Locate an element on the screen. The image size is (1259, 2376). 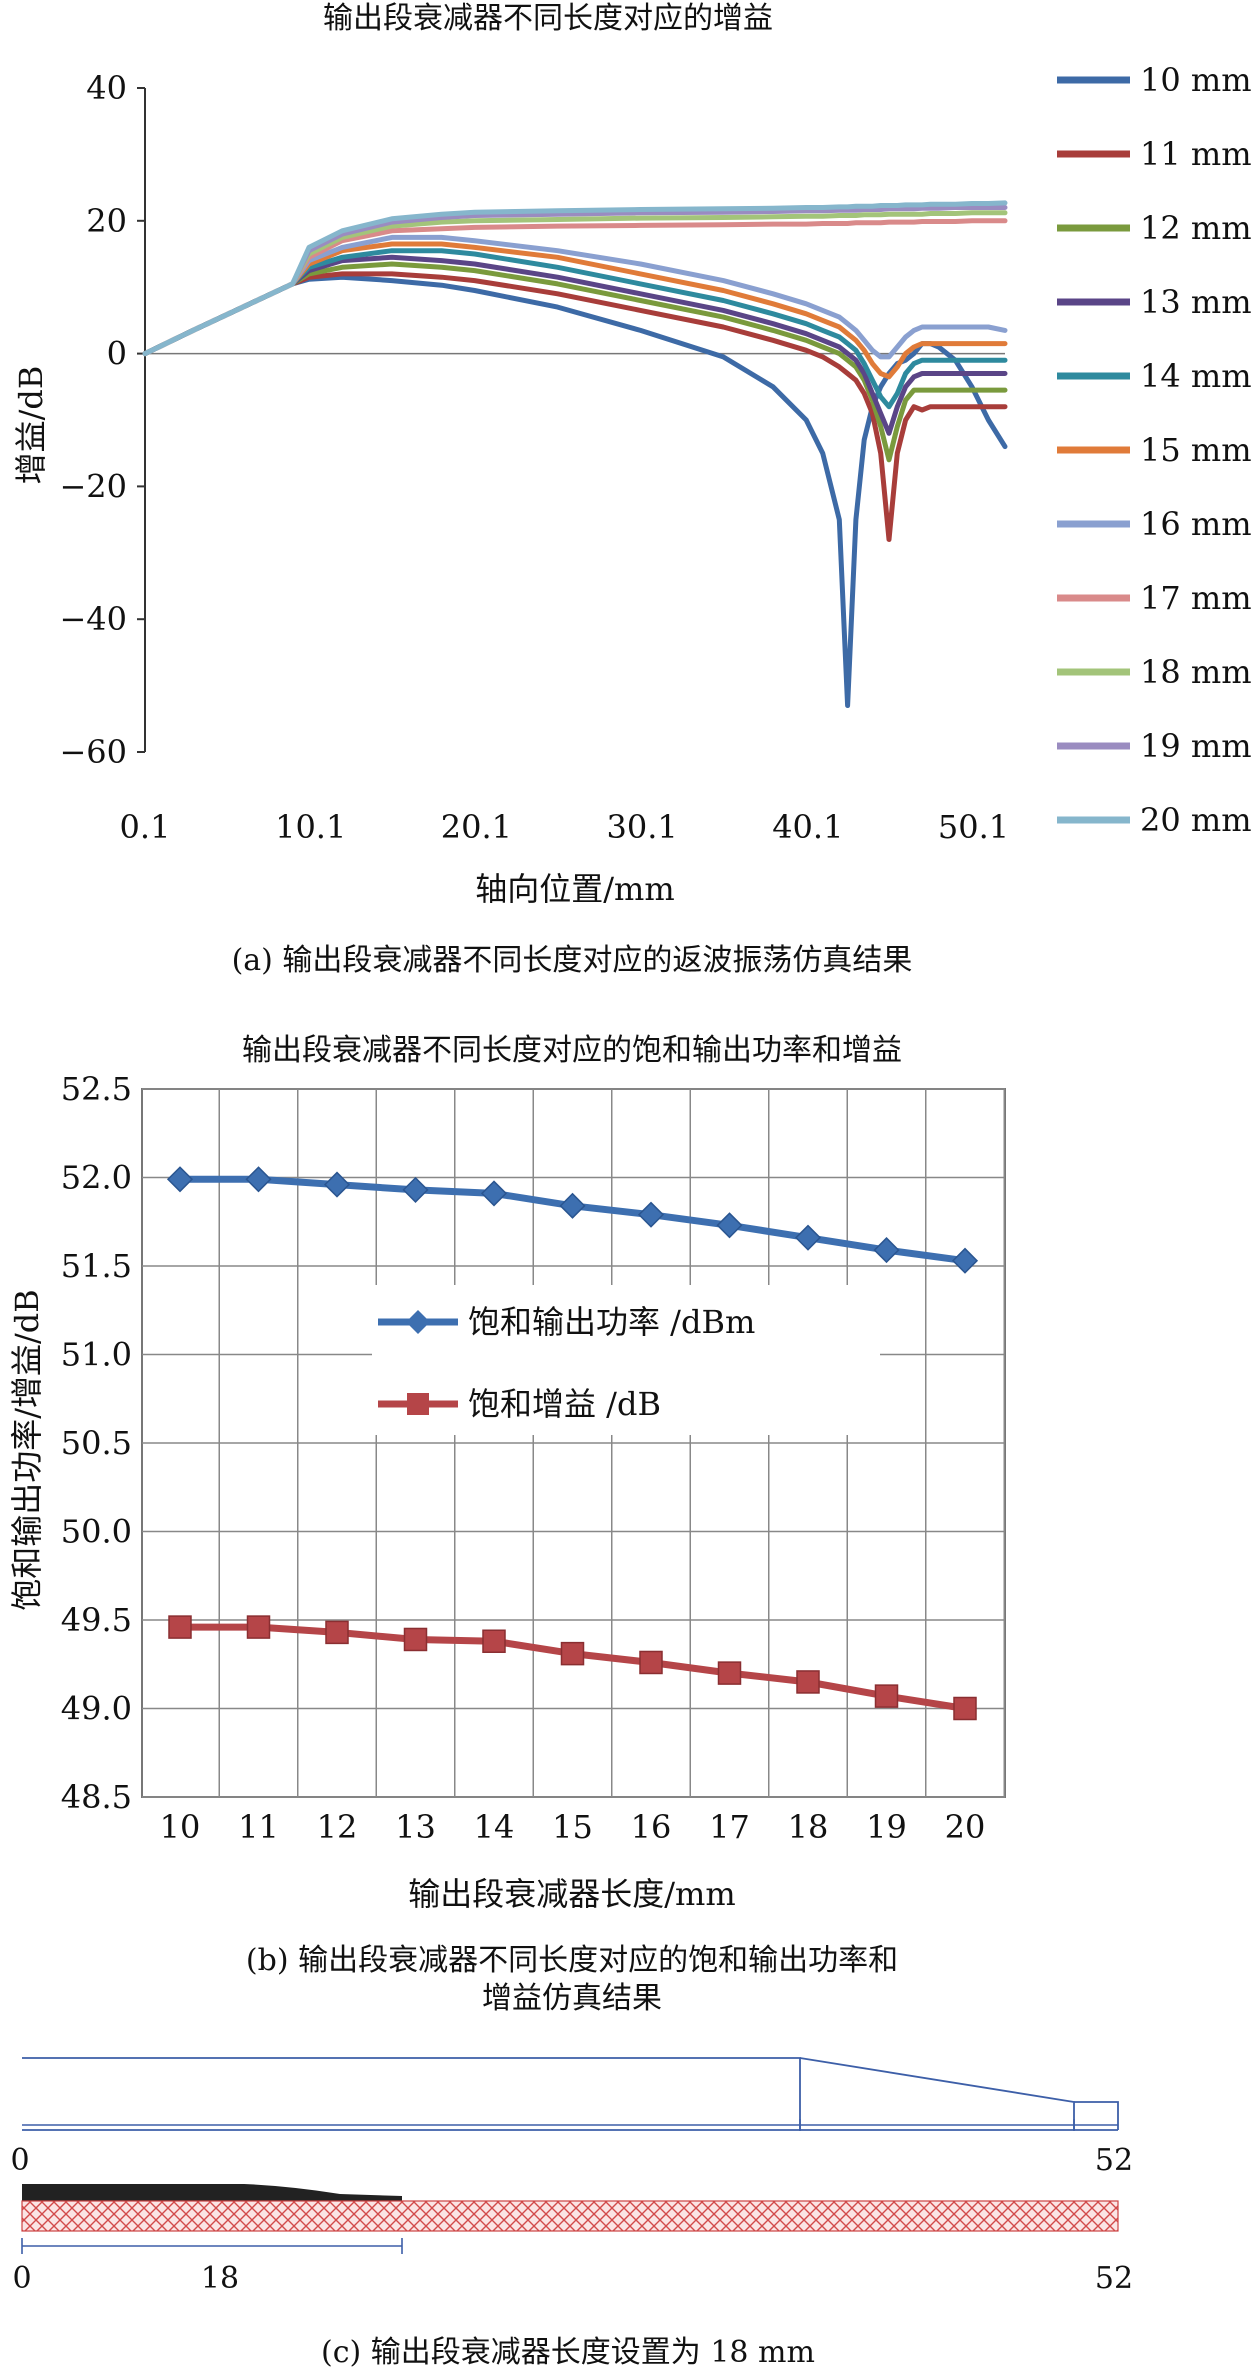
attenuator-coating is located at coordinates (212, 2192).